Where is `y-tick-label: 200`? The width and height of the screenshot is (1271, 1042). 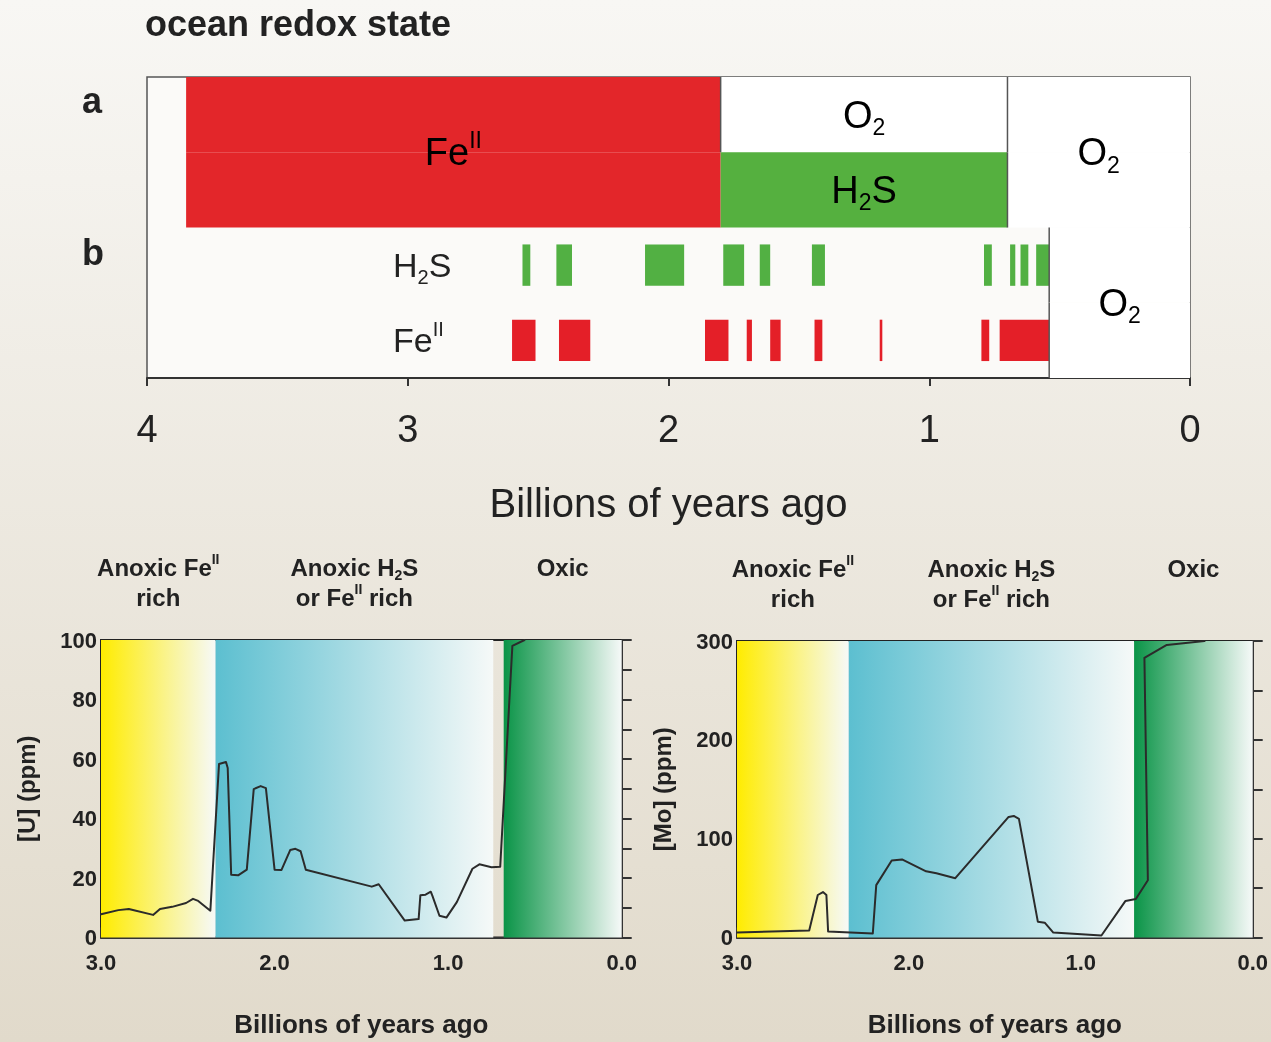 y-tick-label: 200 is located at coordinates (714, 740).